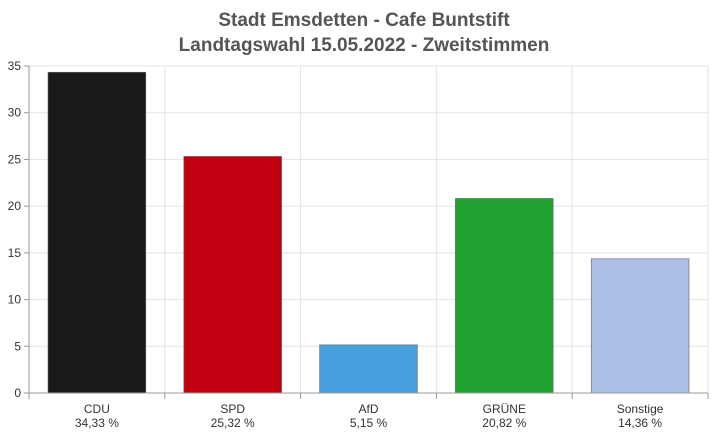  I want to click on bar-gr-ne, so click(504, 296).